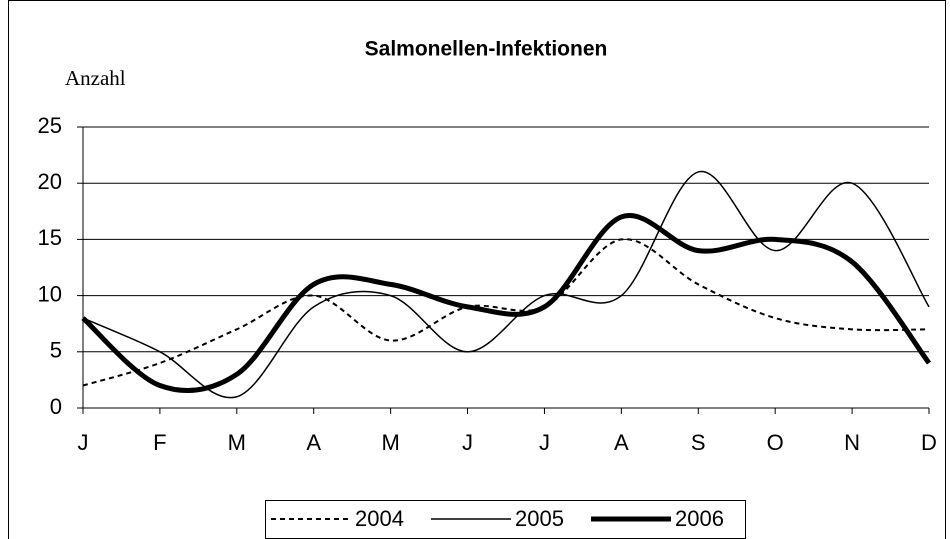 This screenshot has width=950, height=539. Describe the element at coordinates (50, 125) in the screenshot. I see `y-tick-label: 25` at that location.